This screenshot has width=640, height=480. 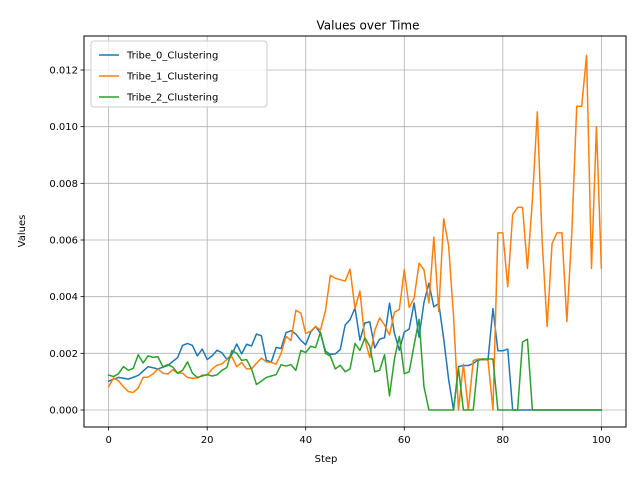 I want to click on legend-box, so click(x=179, y=74).